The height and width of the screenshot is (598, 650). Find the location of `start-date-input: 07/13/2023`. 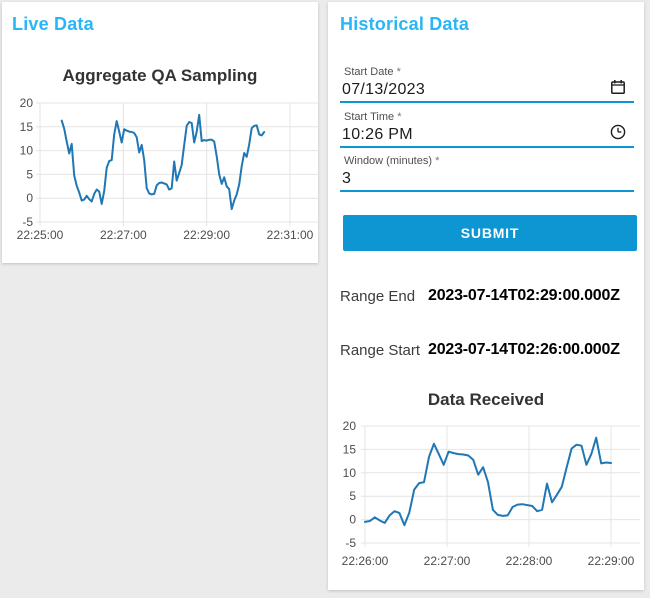

start-date-input: 07/13/2023 is located at coordinates (384, 89).